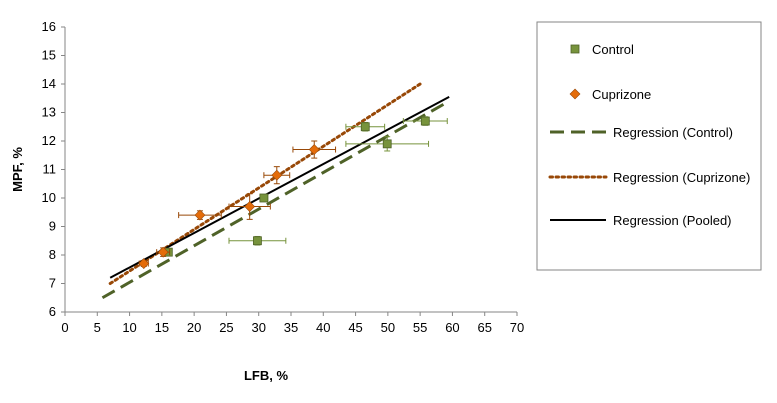  I want to click on x-tick-label: 40, so click(323, 327).